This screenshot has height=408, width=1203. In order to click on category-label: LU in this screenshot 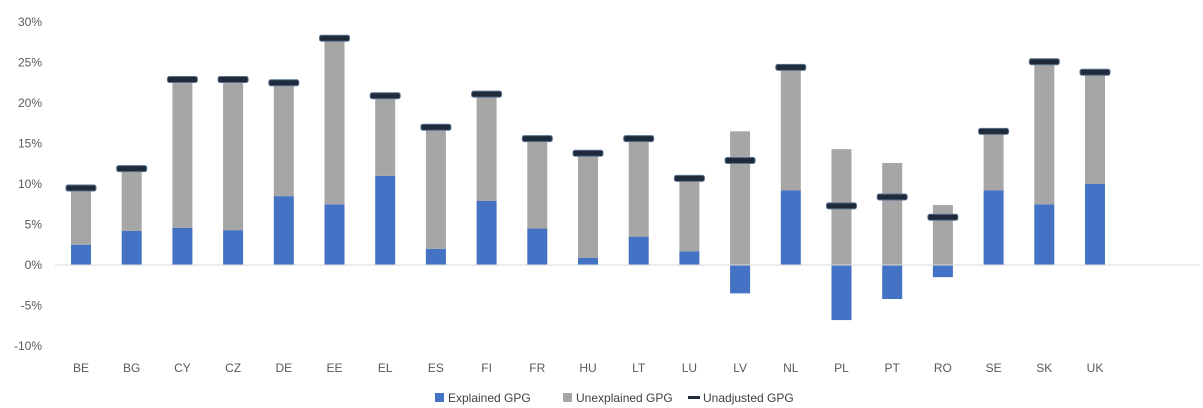, I will do `click(689, 368)`.